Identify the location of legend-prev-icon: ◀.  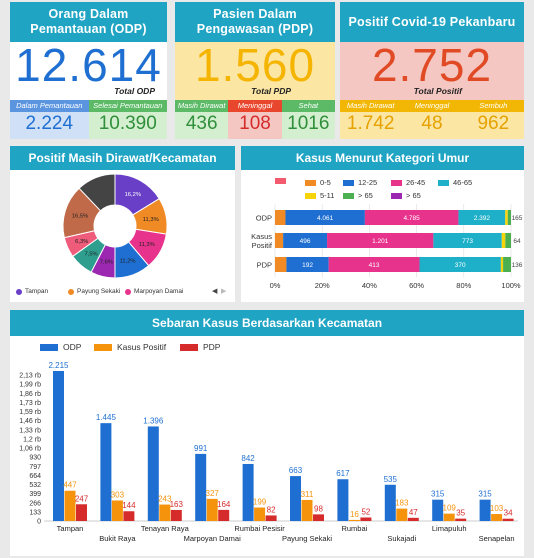
(215, 291).